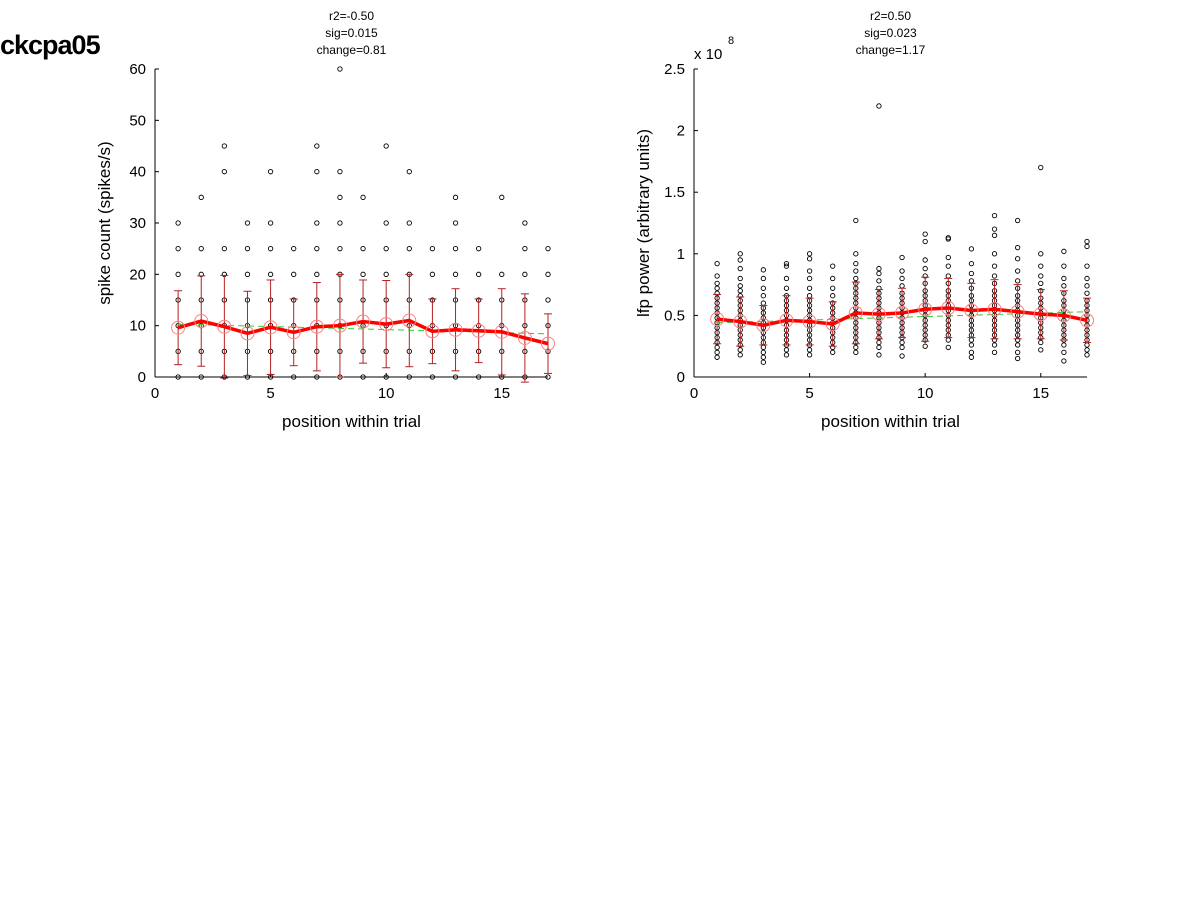  Describe the element at coordinates (137, 69) in the screenshot. I see `y-tick-label: 60` at that location.